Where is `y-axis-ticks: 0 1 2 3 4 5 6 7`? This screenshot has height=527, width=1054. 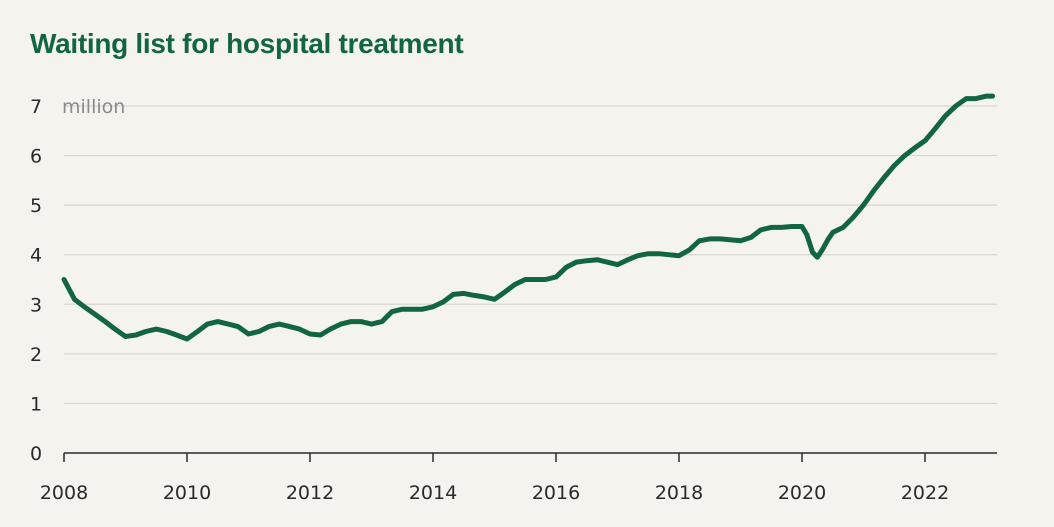 y-axis-ticks: 0 1 2 3 4 5 6 7 is located at coordinates (36, 280).